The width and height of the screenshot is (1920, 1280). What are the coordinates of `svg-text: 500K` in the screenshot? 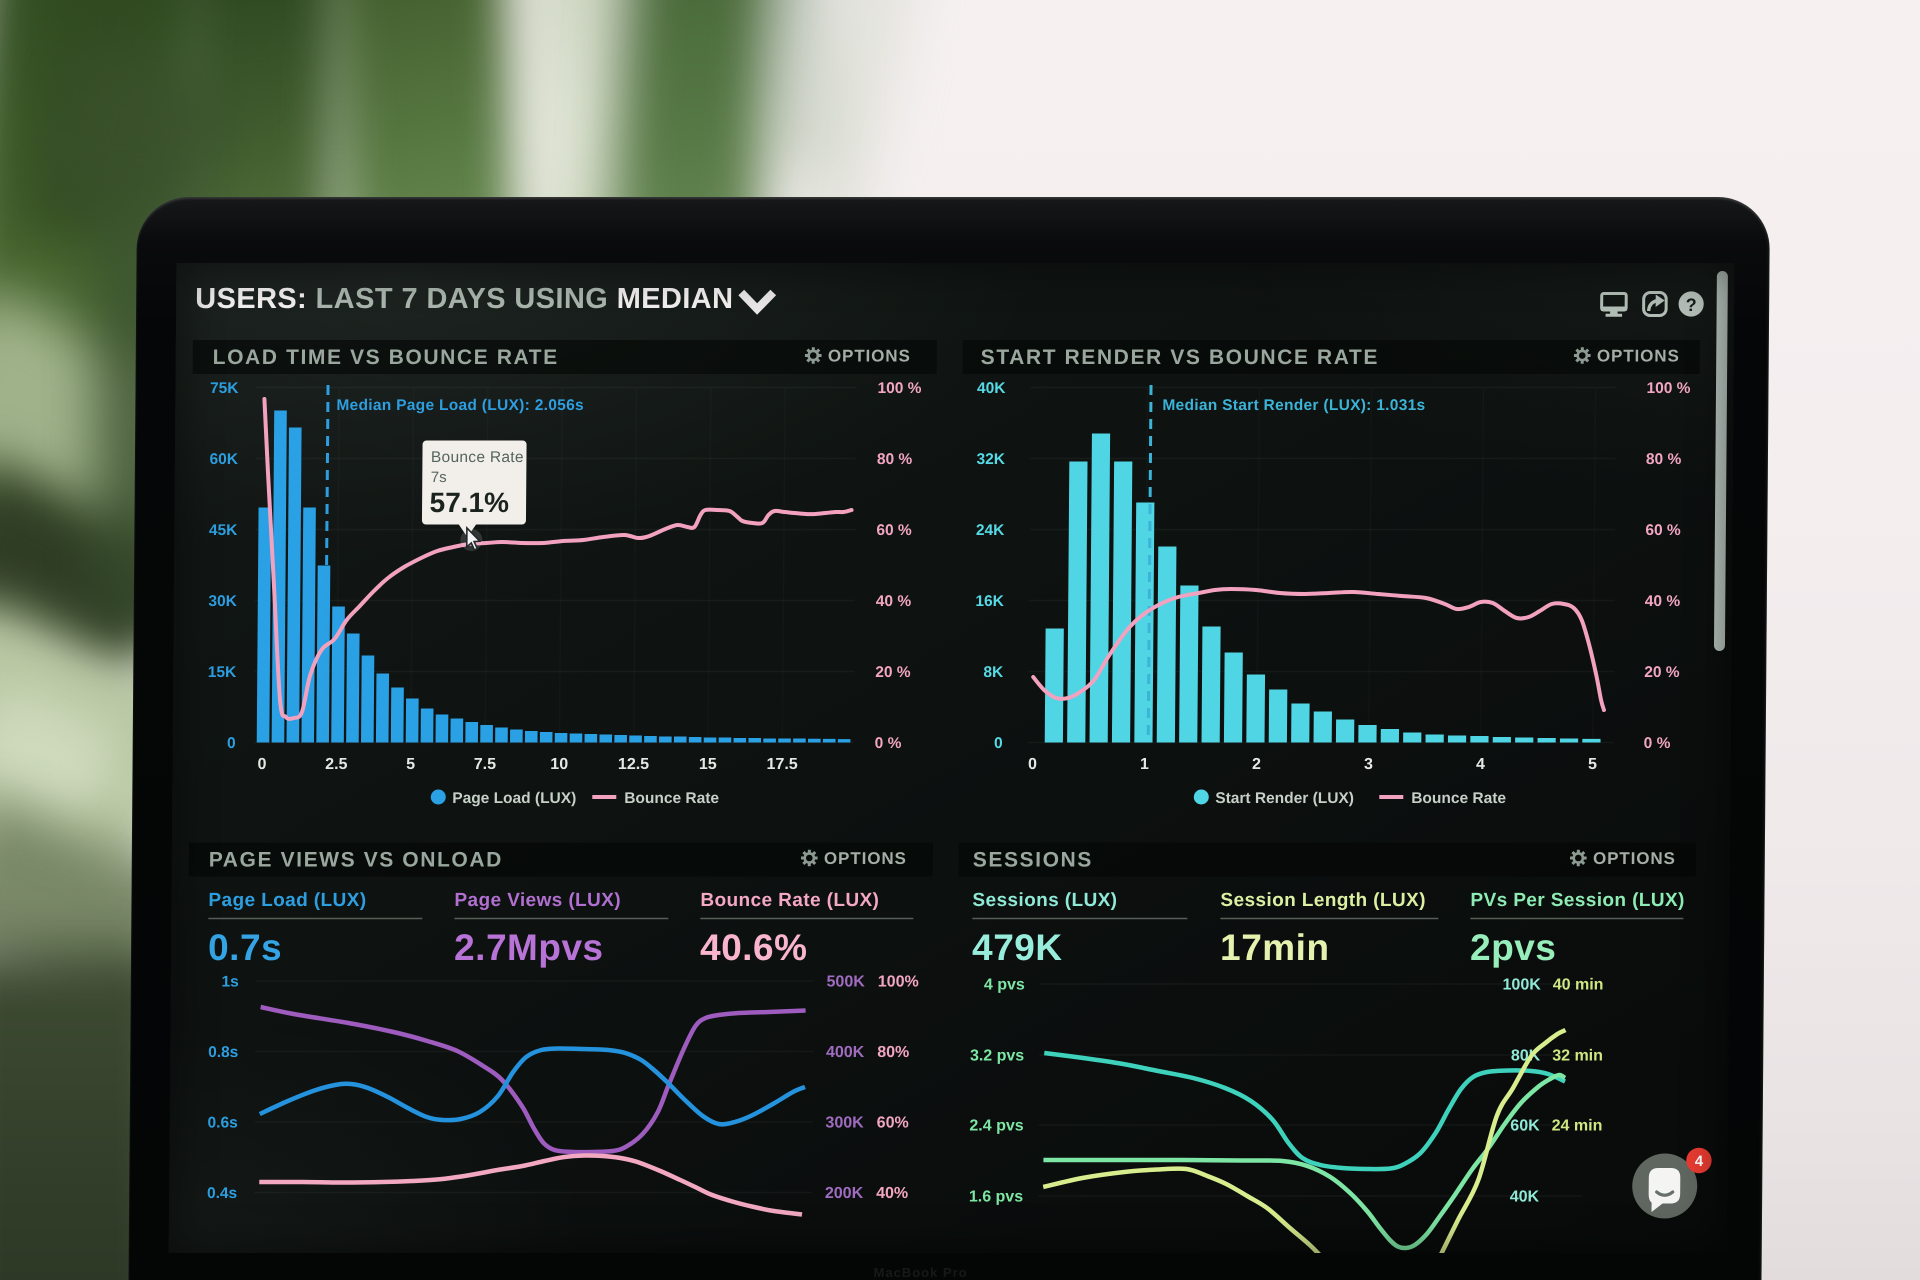 It's located at (846, 982).